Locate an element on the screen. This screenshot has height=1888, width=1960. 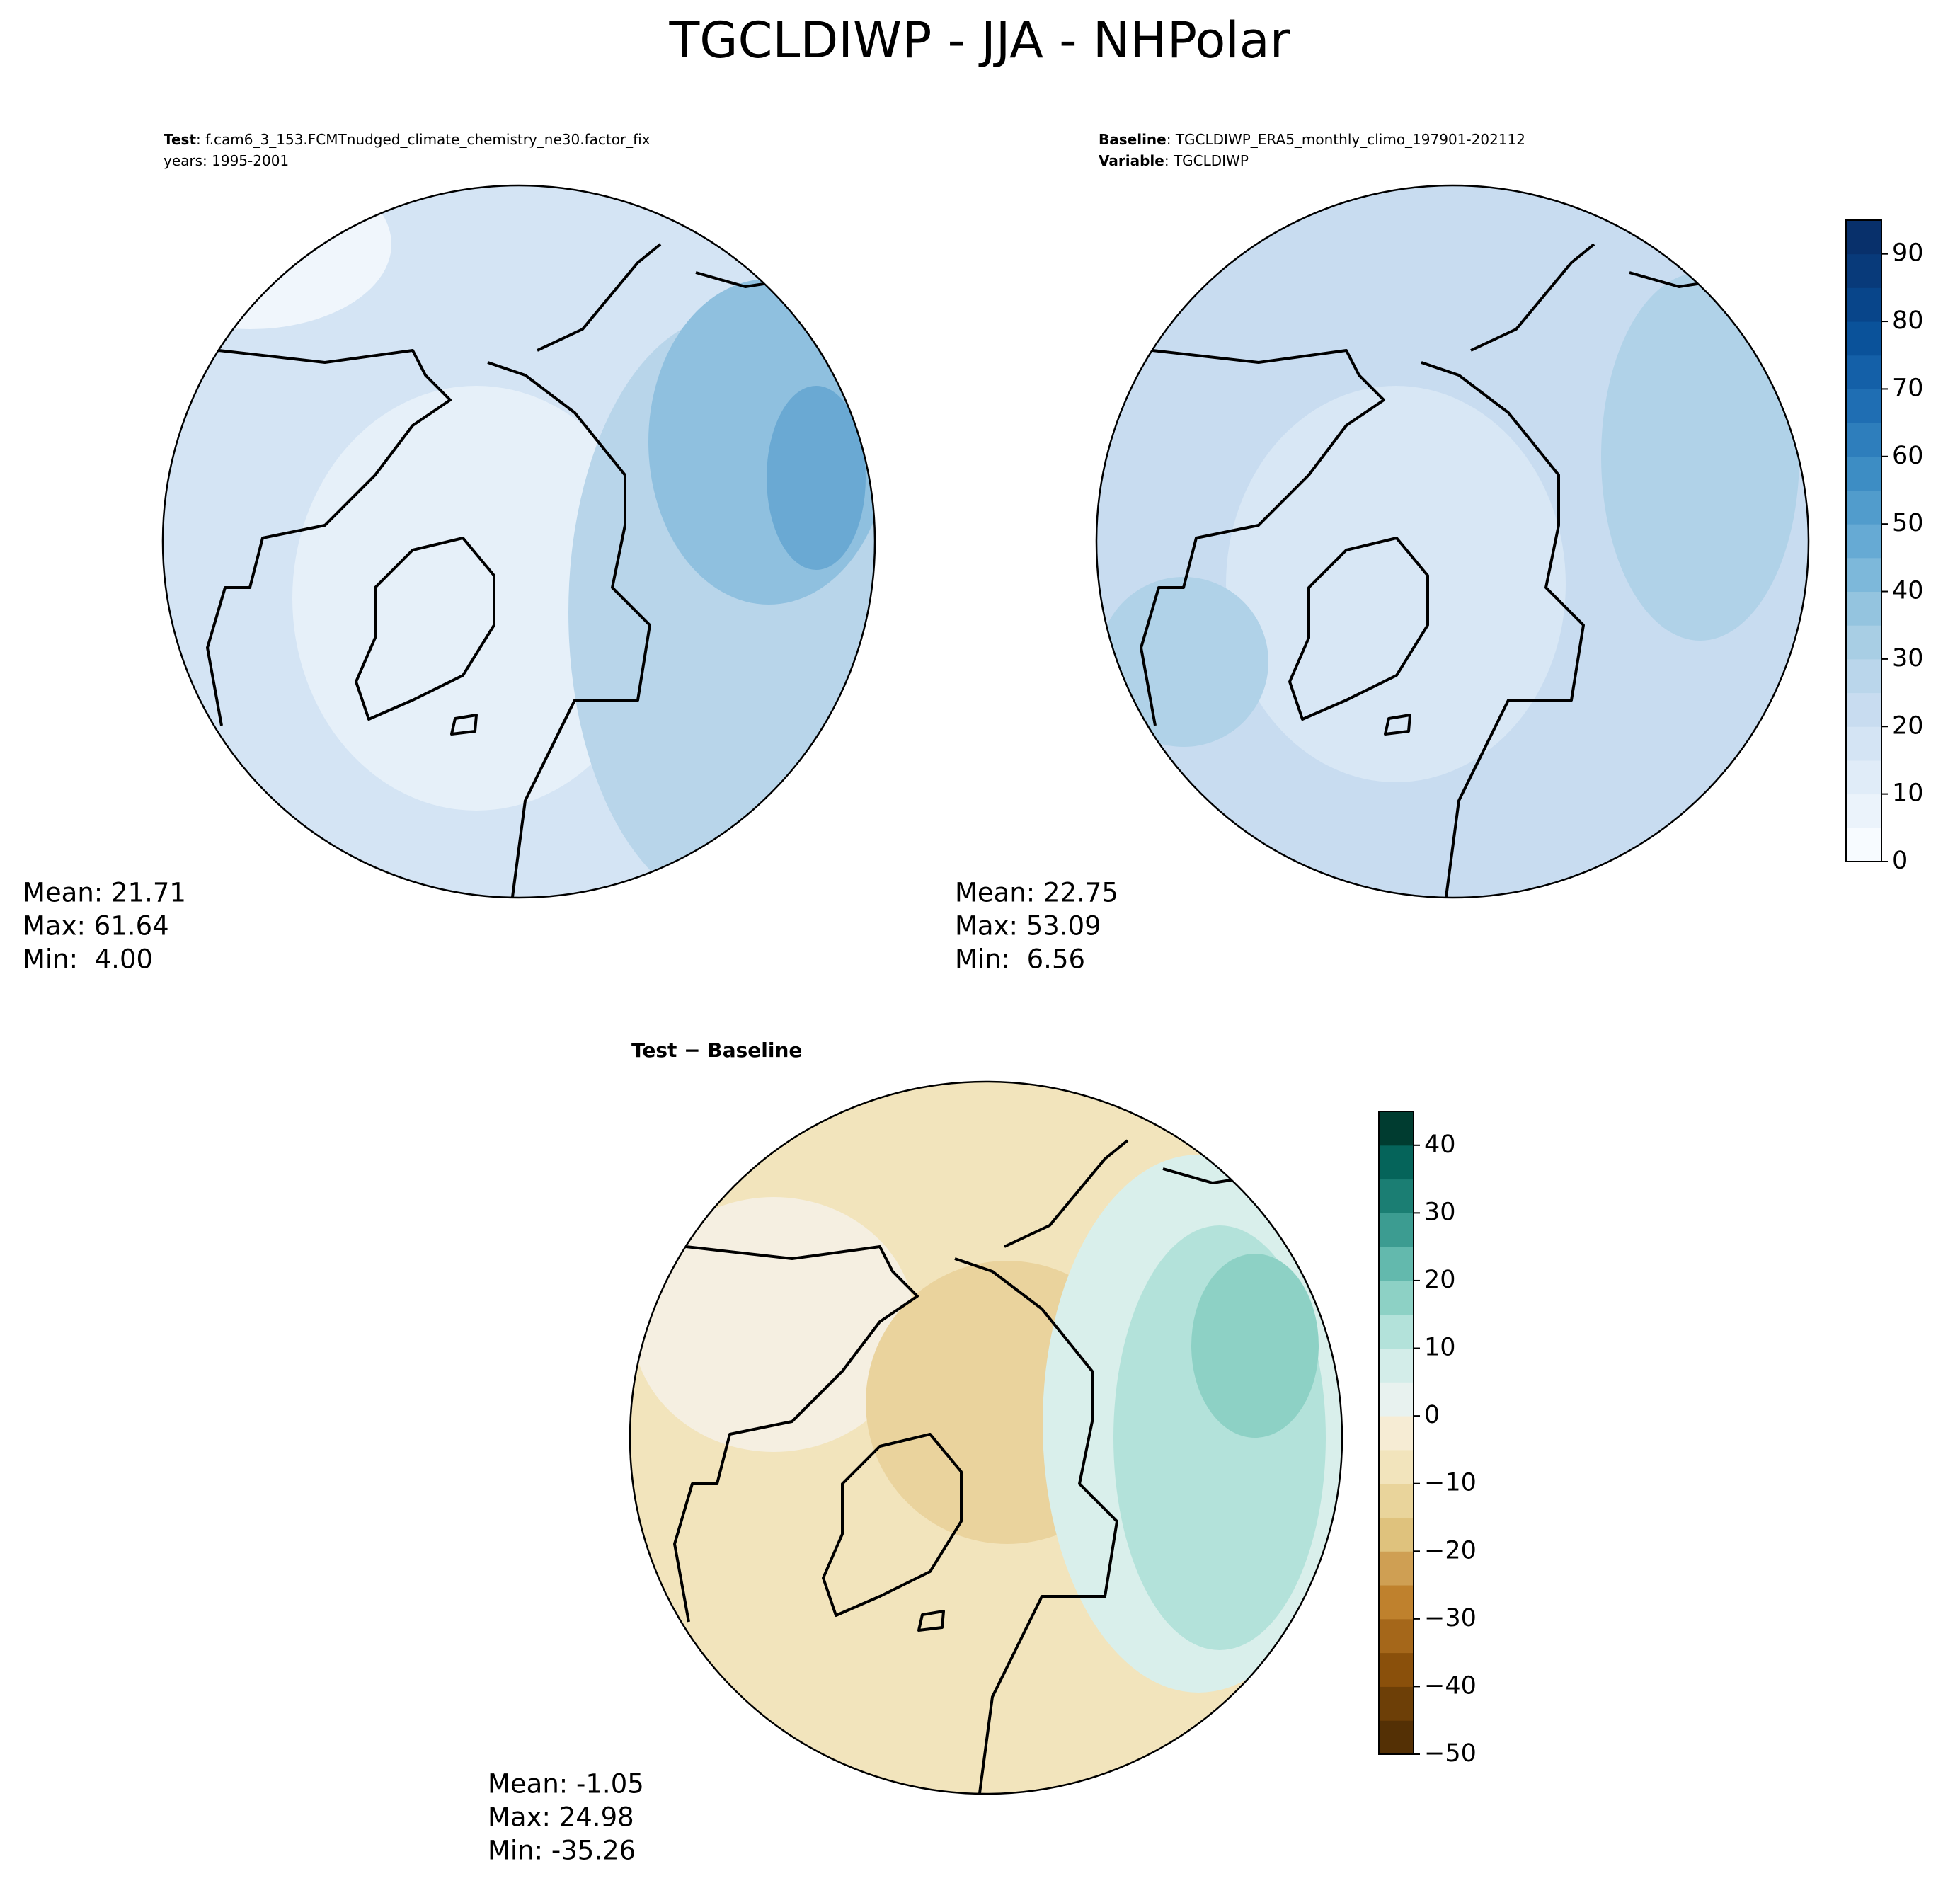
colorbar-tick-label: −20 is located at coordinates (1450, 1550).